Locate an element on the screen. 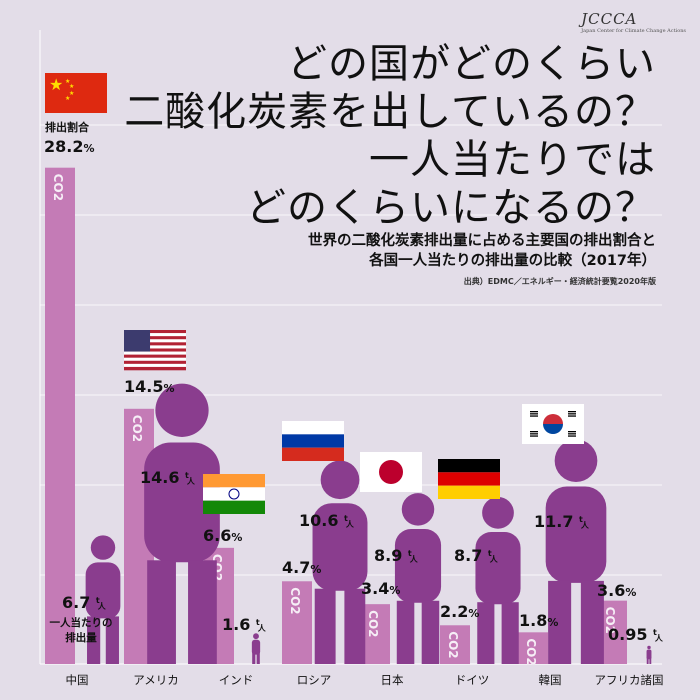 Image resolution: width=700 pixels, height=700 pixels. flag-wheel is located at coordinates (234, 494).